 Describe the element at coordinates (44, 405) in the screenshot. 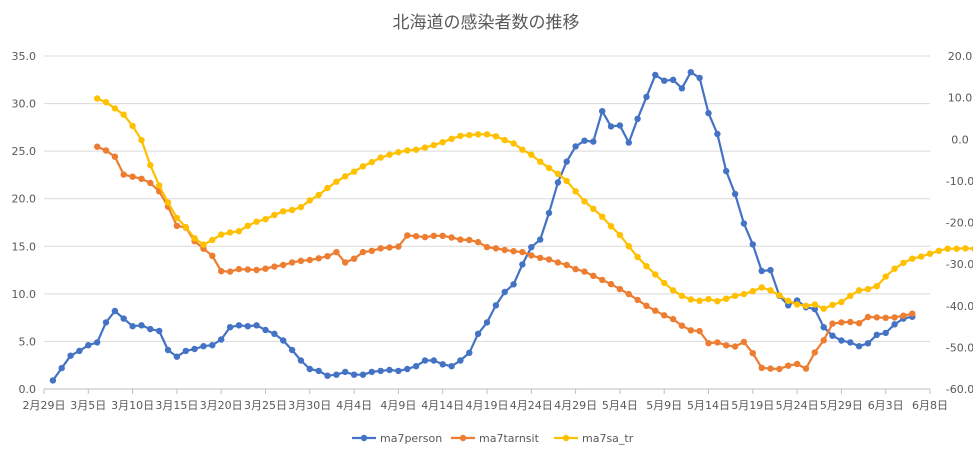

I see `x-tick-label: 2月29日` at that location.